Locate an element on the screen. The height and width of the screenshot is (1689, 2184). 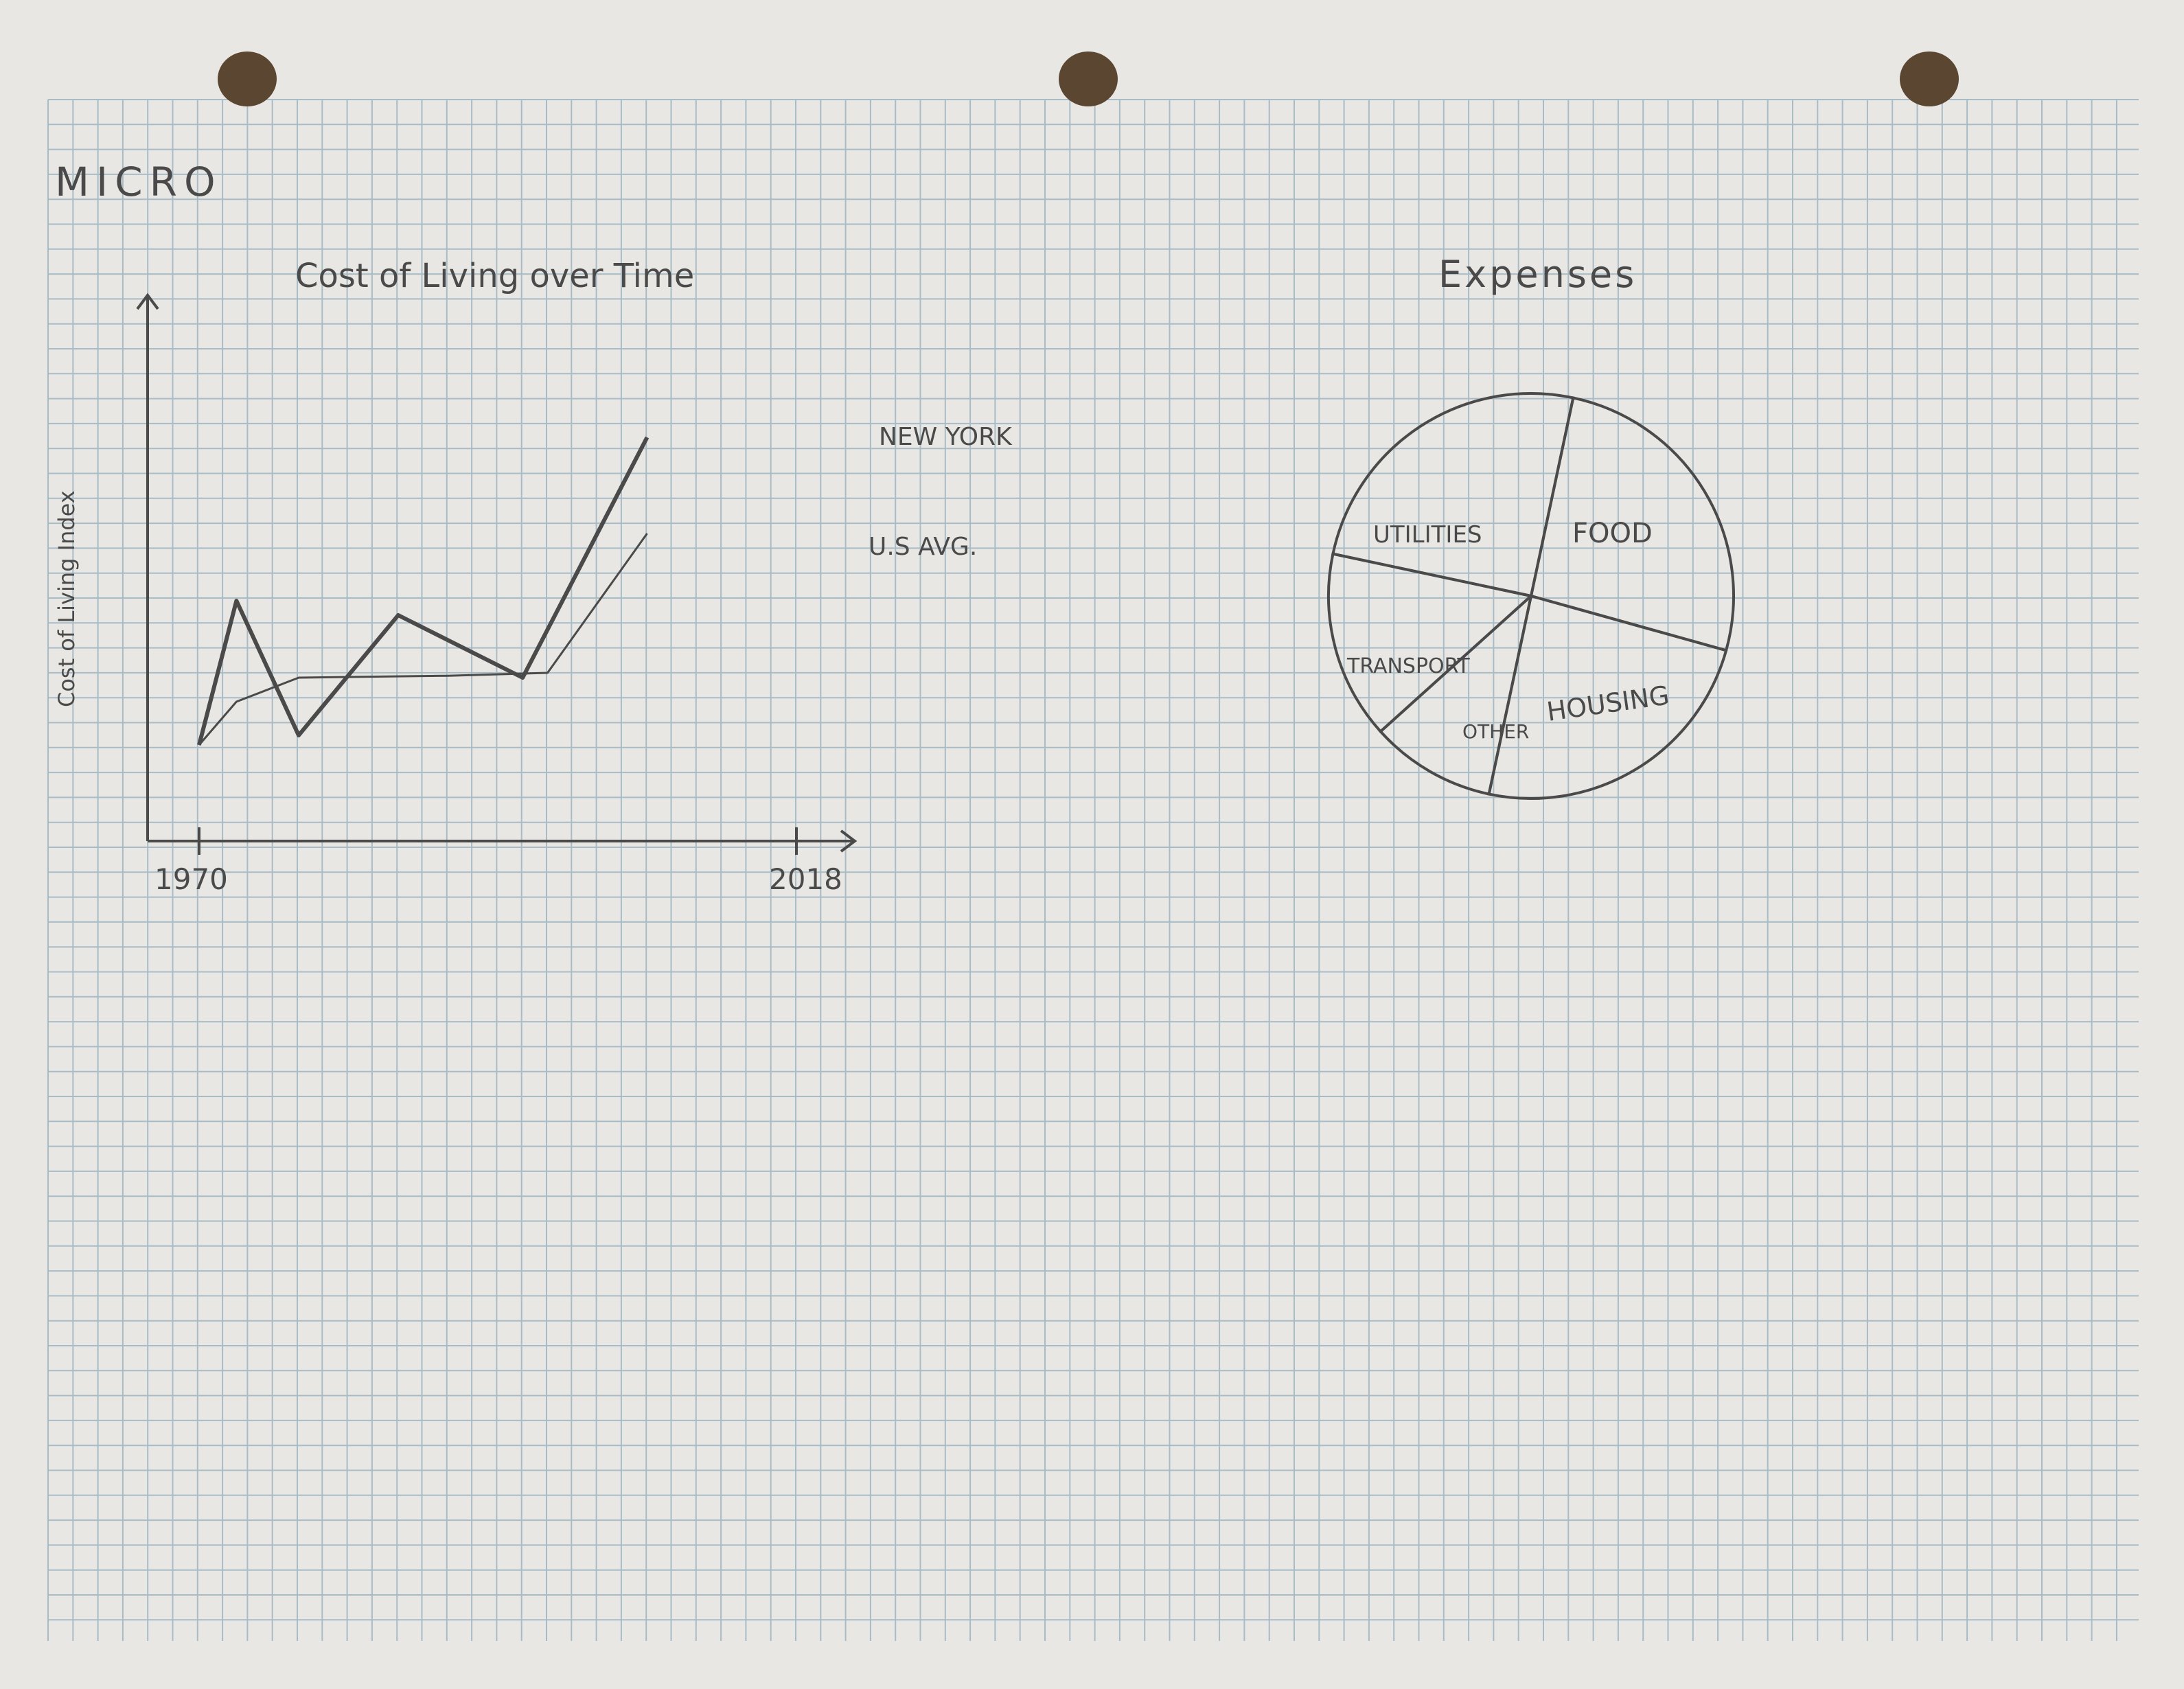
pie-slice-transport is located at coordinates (1430, 643).